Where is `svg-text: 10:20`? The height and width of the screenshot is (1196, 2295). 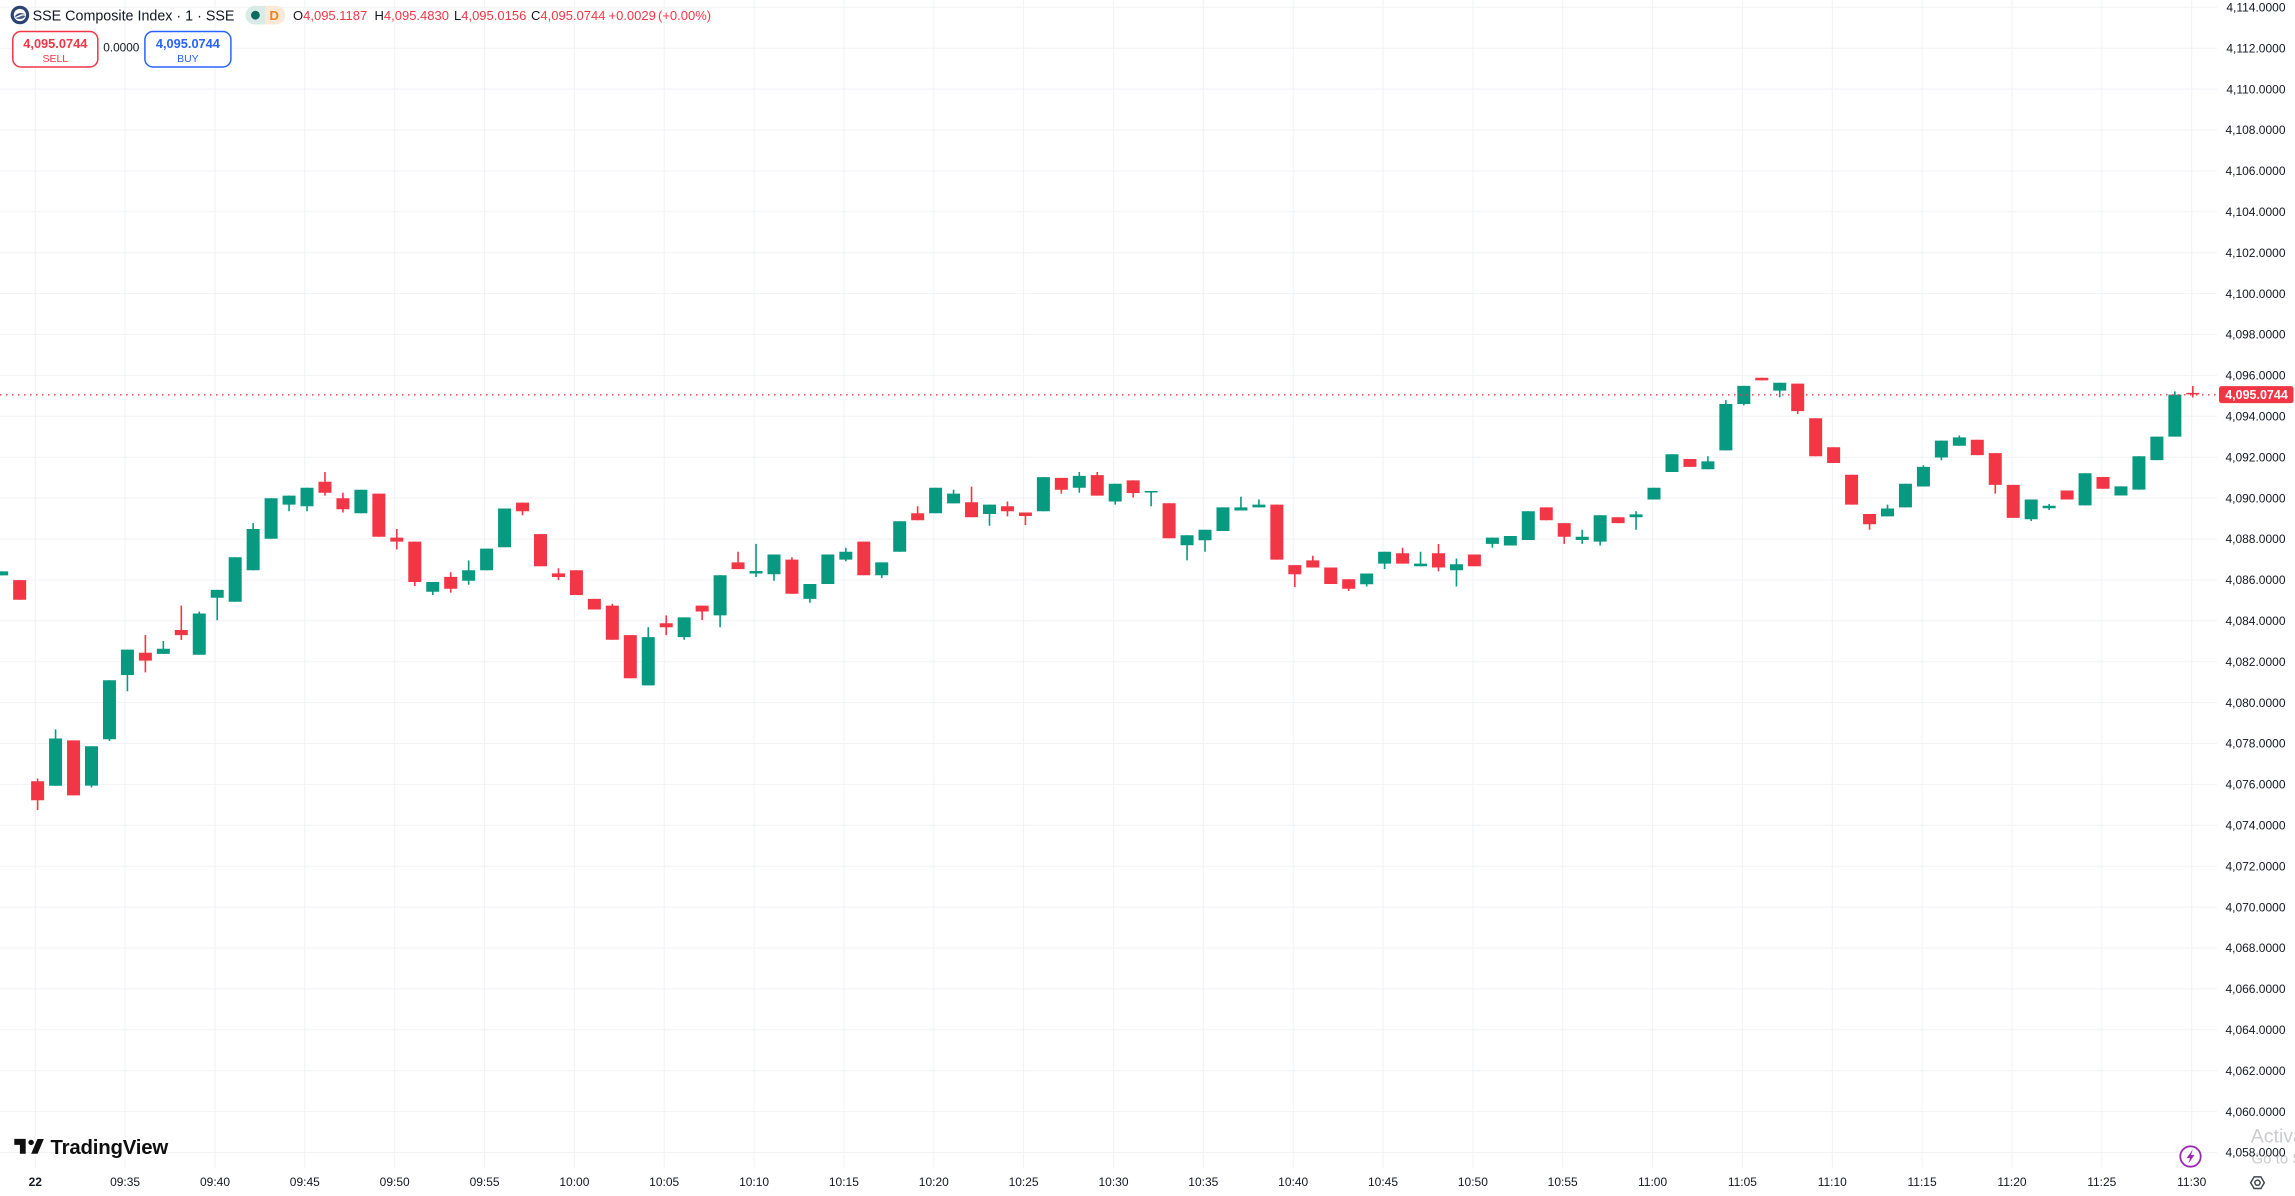
svg-text: 10:20 is located at coordinates (934, 1182).